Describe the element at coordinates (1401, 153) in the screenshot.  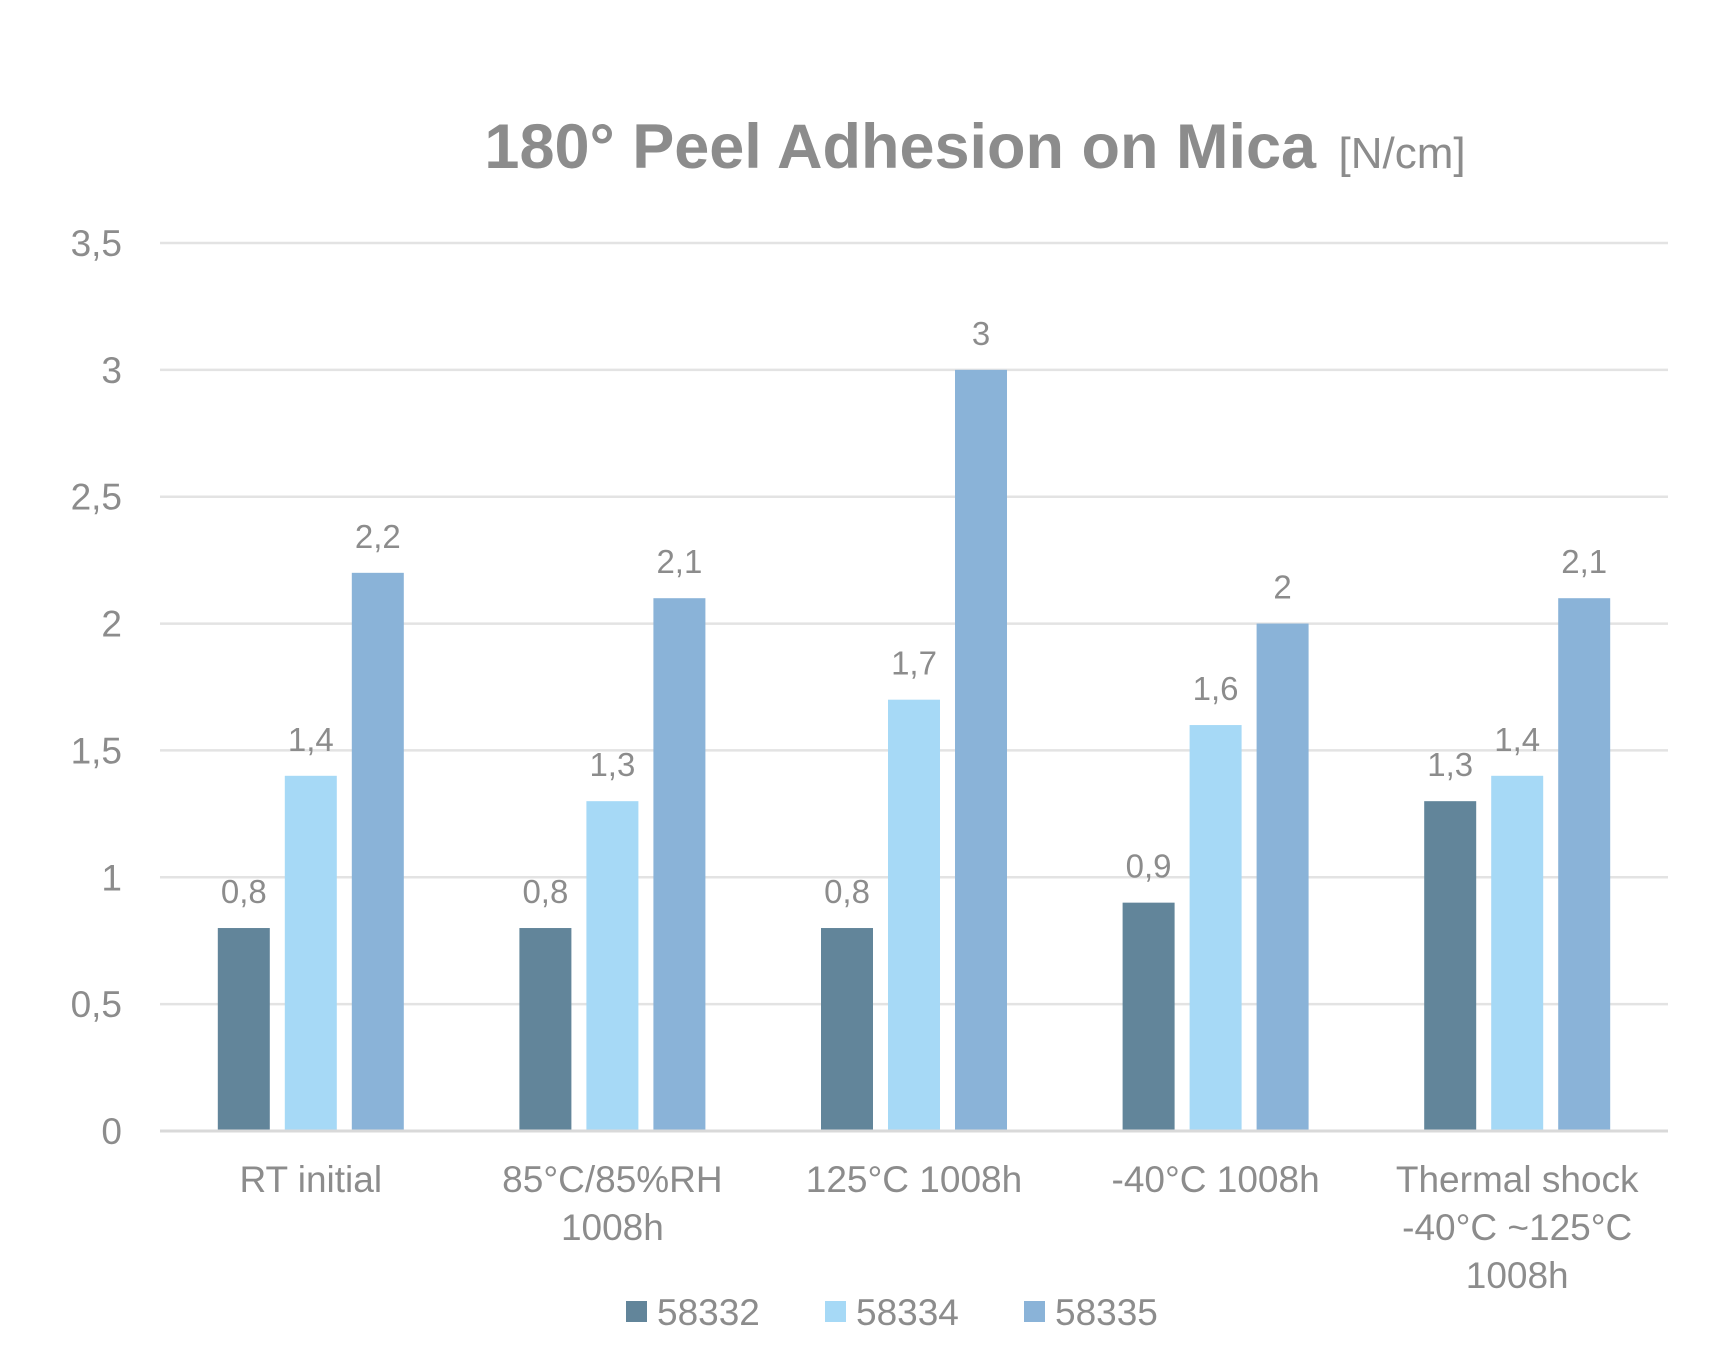
I see `chart-title-unit: [N/cm]` at that location.